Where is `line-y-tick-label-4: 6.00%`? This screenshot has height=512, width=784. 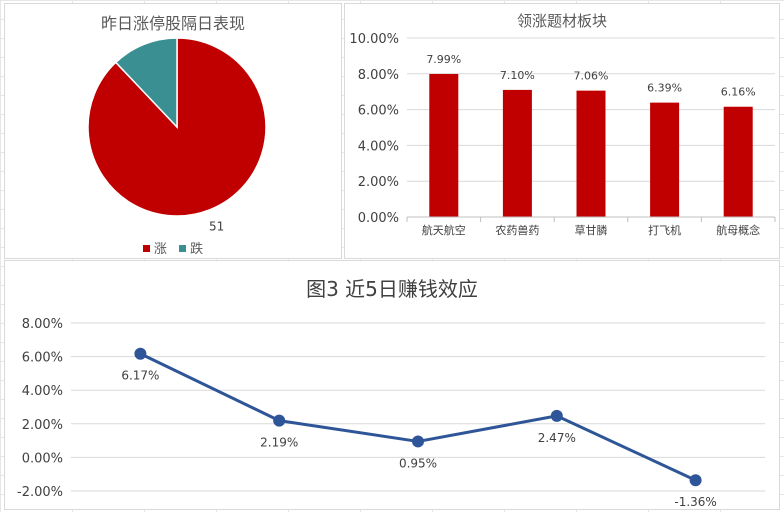 line-y-tick-label-4: 6.00% is located at coordinates (42, 358).